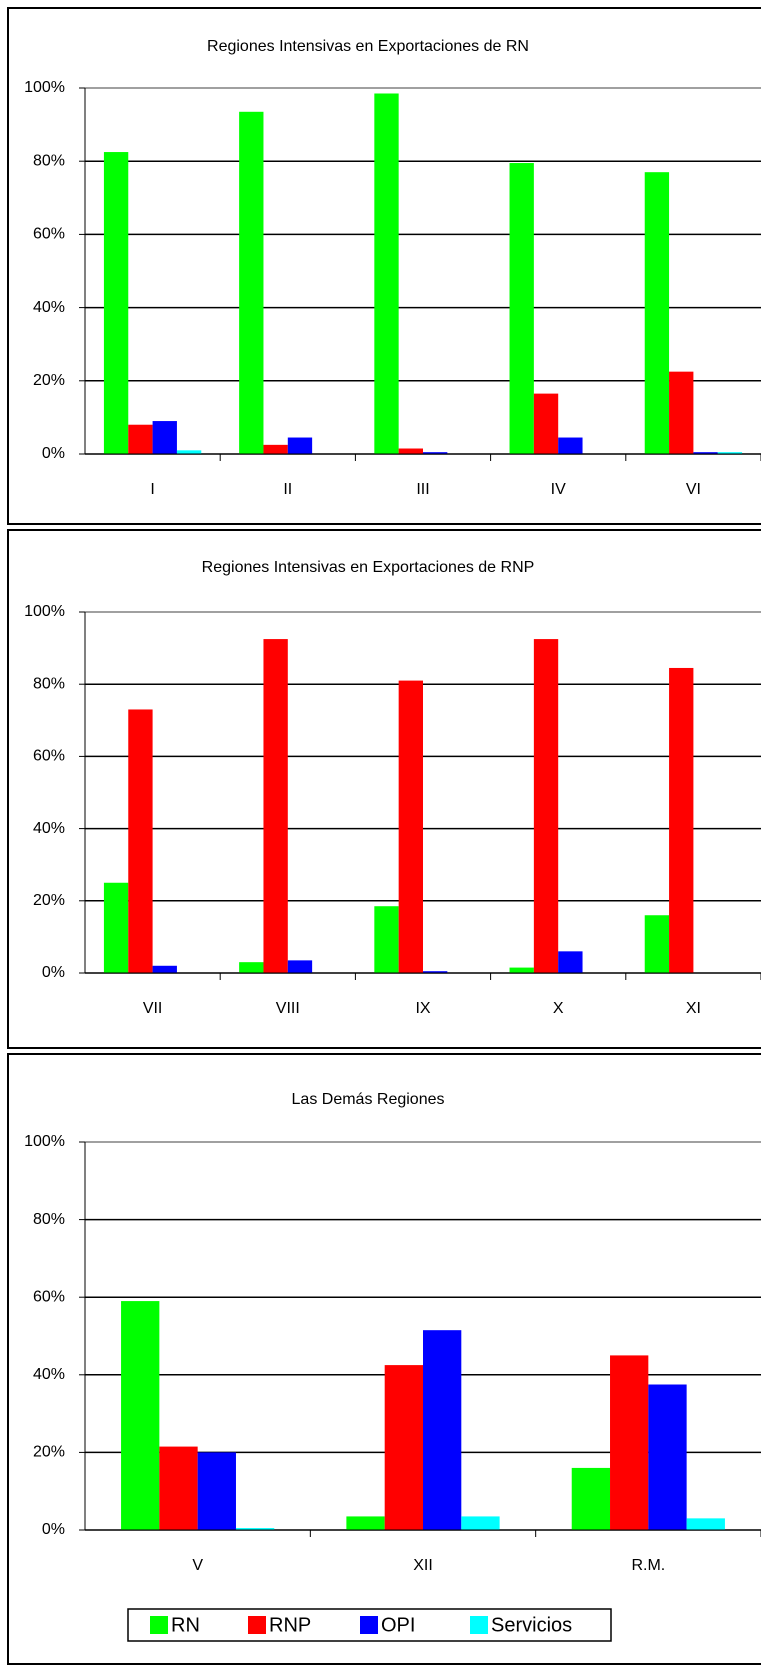 This screenshot has height=1668, width=761. I want to click on x-tick-label: III, so click(422, 489).